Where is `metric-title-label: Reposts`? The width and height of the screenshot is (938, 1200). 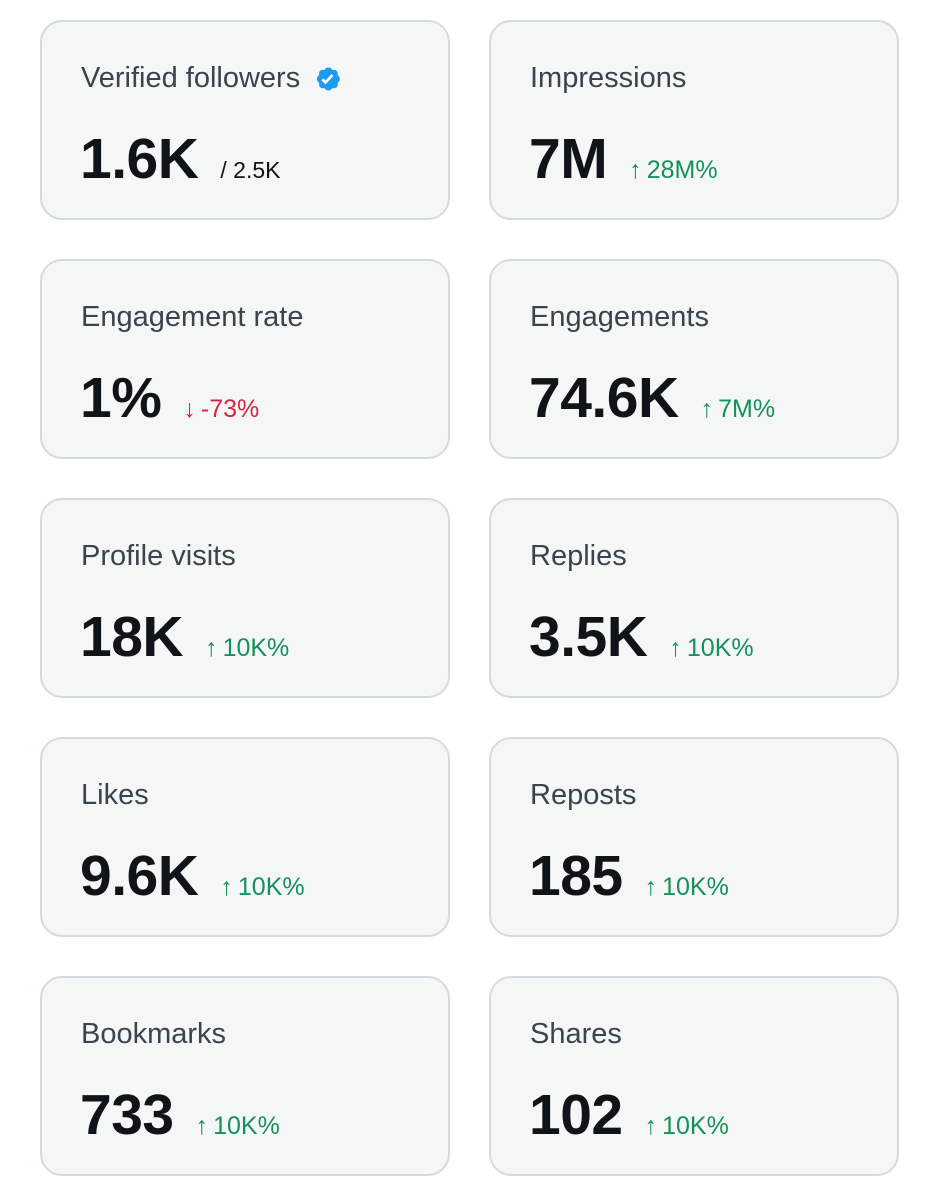
metric-title-label: Reposts is located at coordinates (583, 795).